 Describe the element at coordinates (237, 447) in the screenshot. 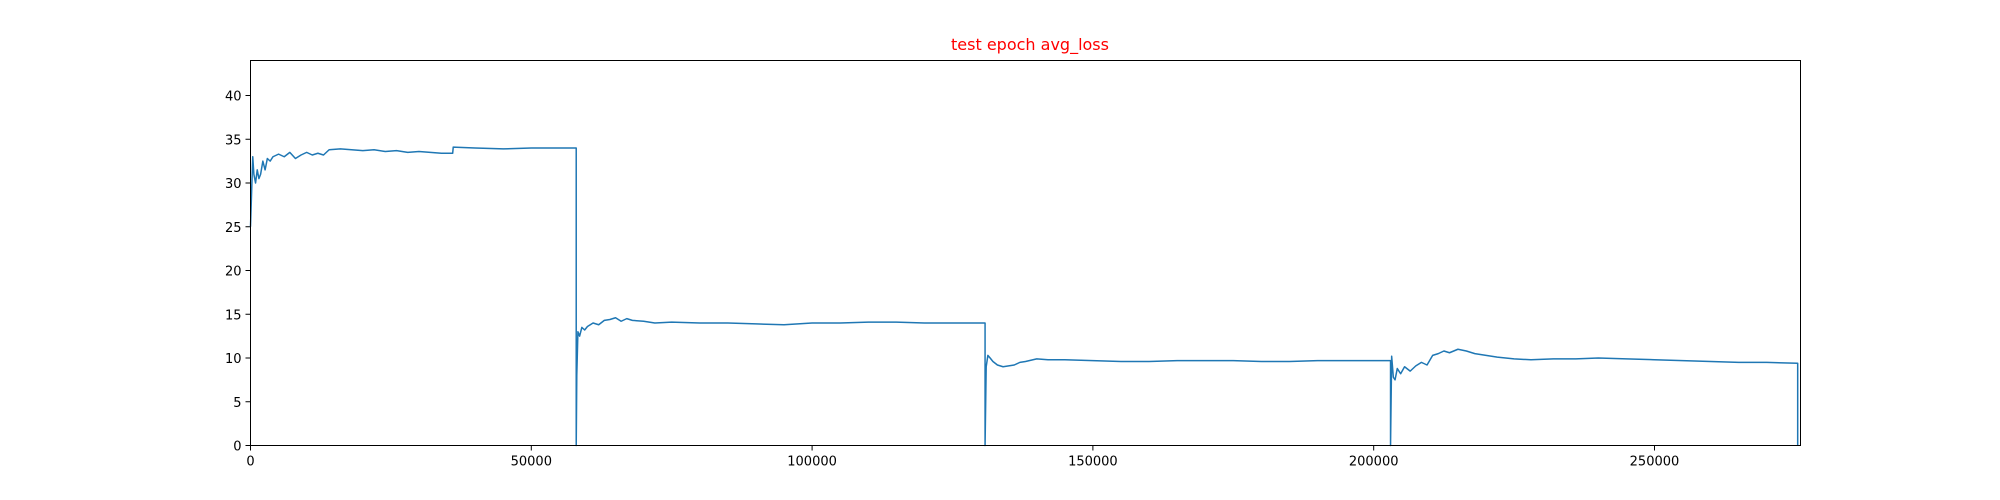

I see `y-tick-label: 0` at that location.